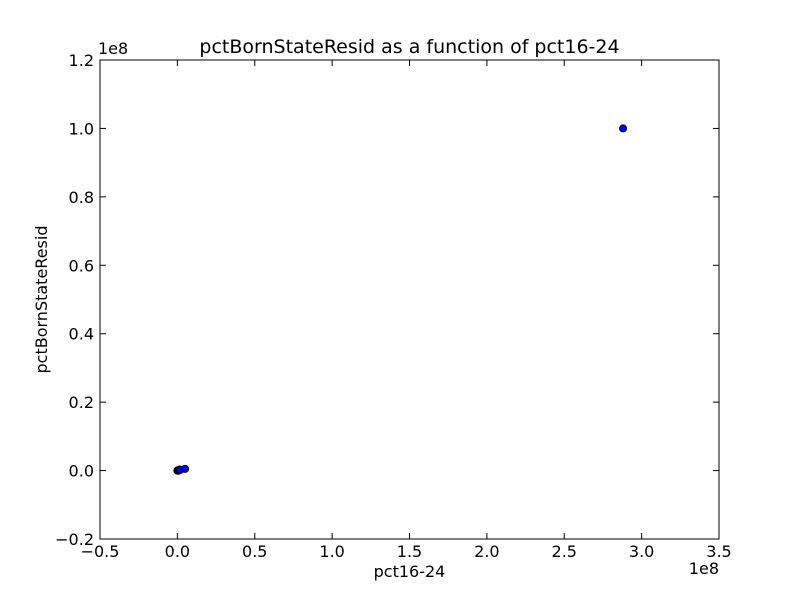 The image size is (800, 600). What do you see at coordinates (704, 568) in the screenshot?
I see `x-axis-multiplier: 1e8` at bounding box center [704, 568].